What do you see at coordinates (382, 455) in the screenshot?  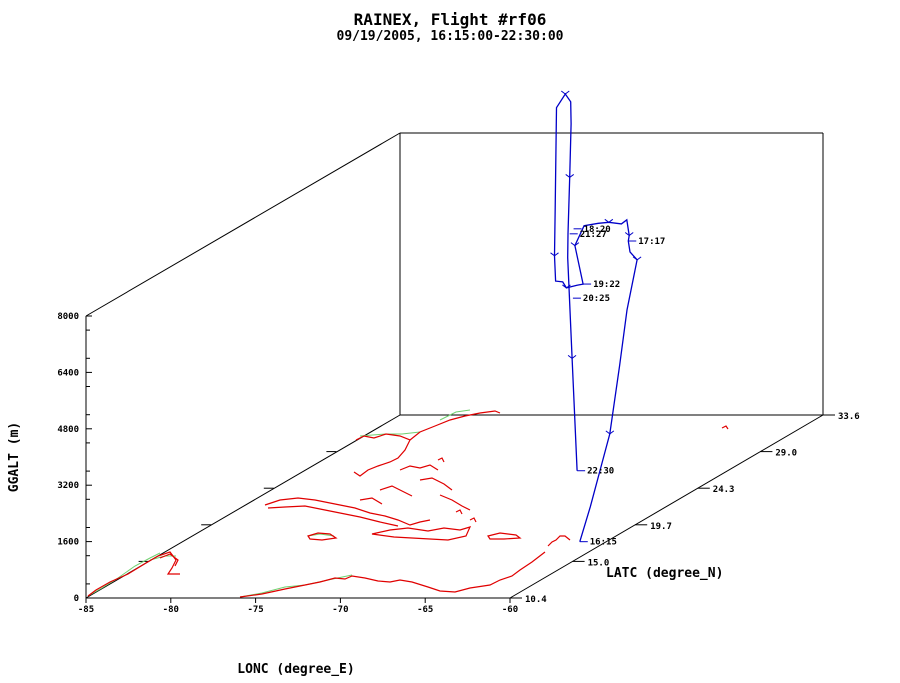 I see `coastline-florida` at bounding box center [382, 455].